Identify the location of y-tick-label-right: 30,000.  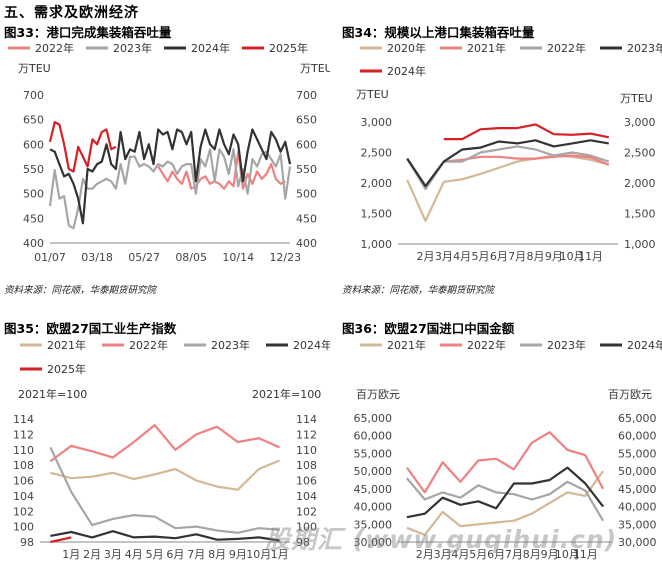
(637, 542).